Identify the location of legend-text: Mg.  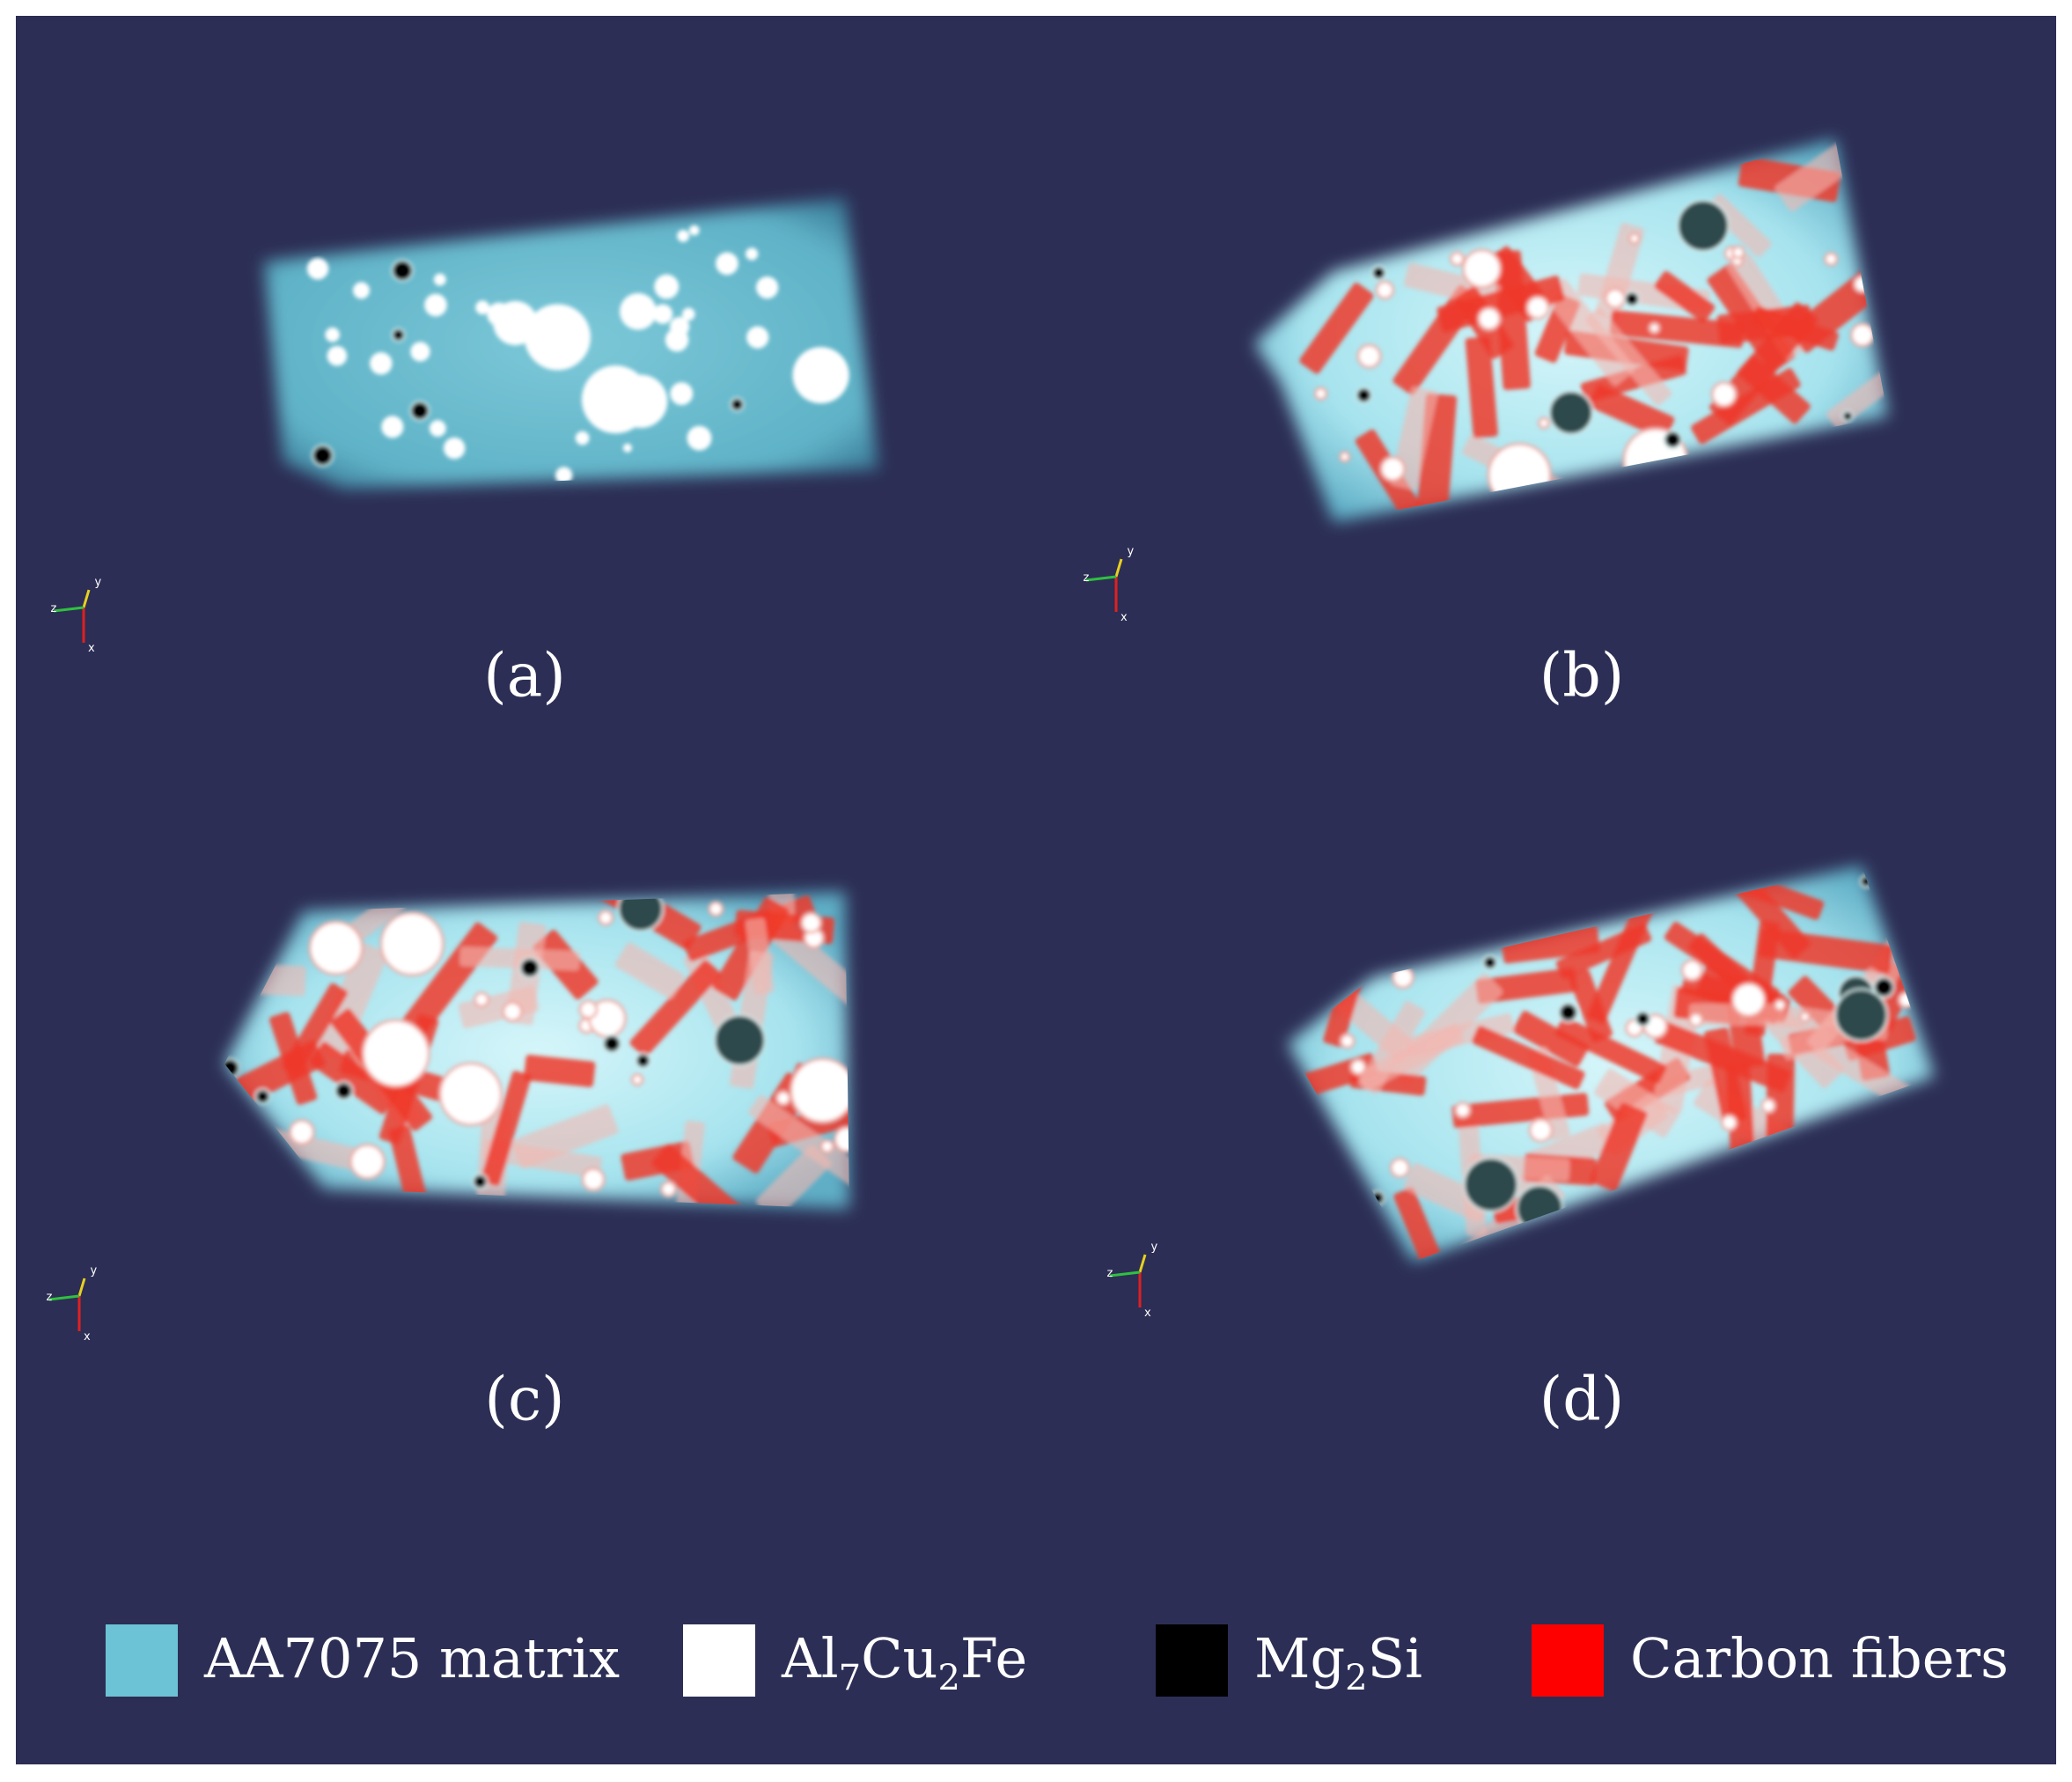
(1299, 1658).